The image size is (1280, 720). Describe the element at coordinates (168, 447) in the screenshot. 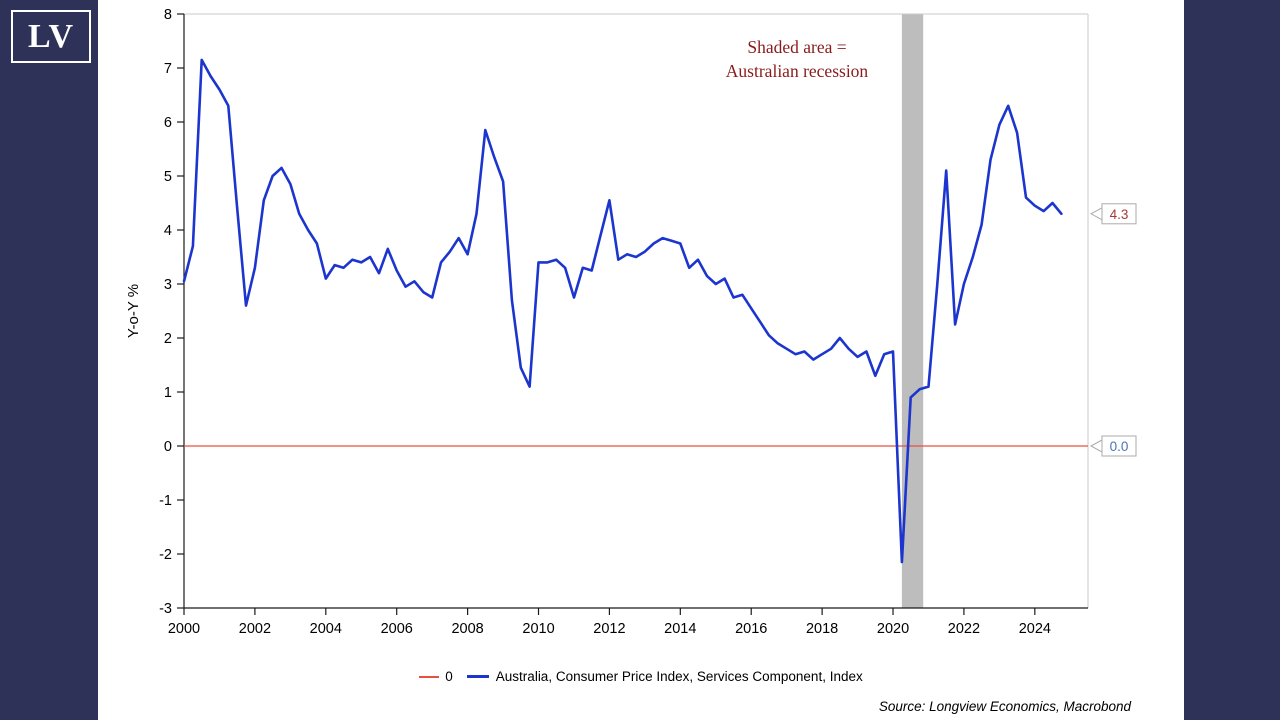

I see `y-tick-label: 0` at that location.